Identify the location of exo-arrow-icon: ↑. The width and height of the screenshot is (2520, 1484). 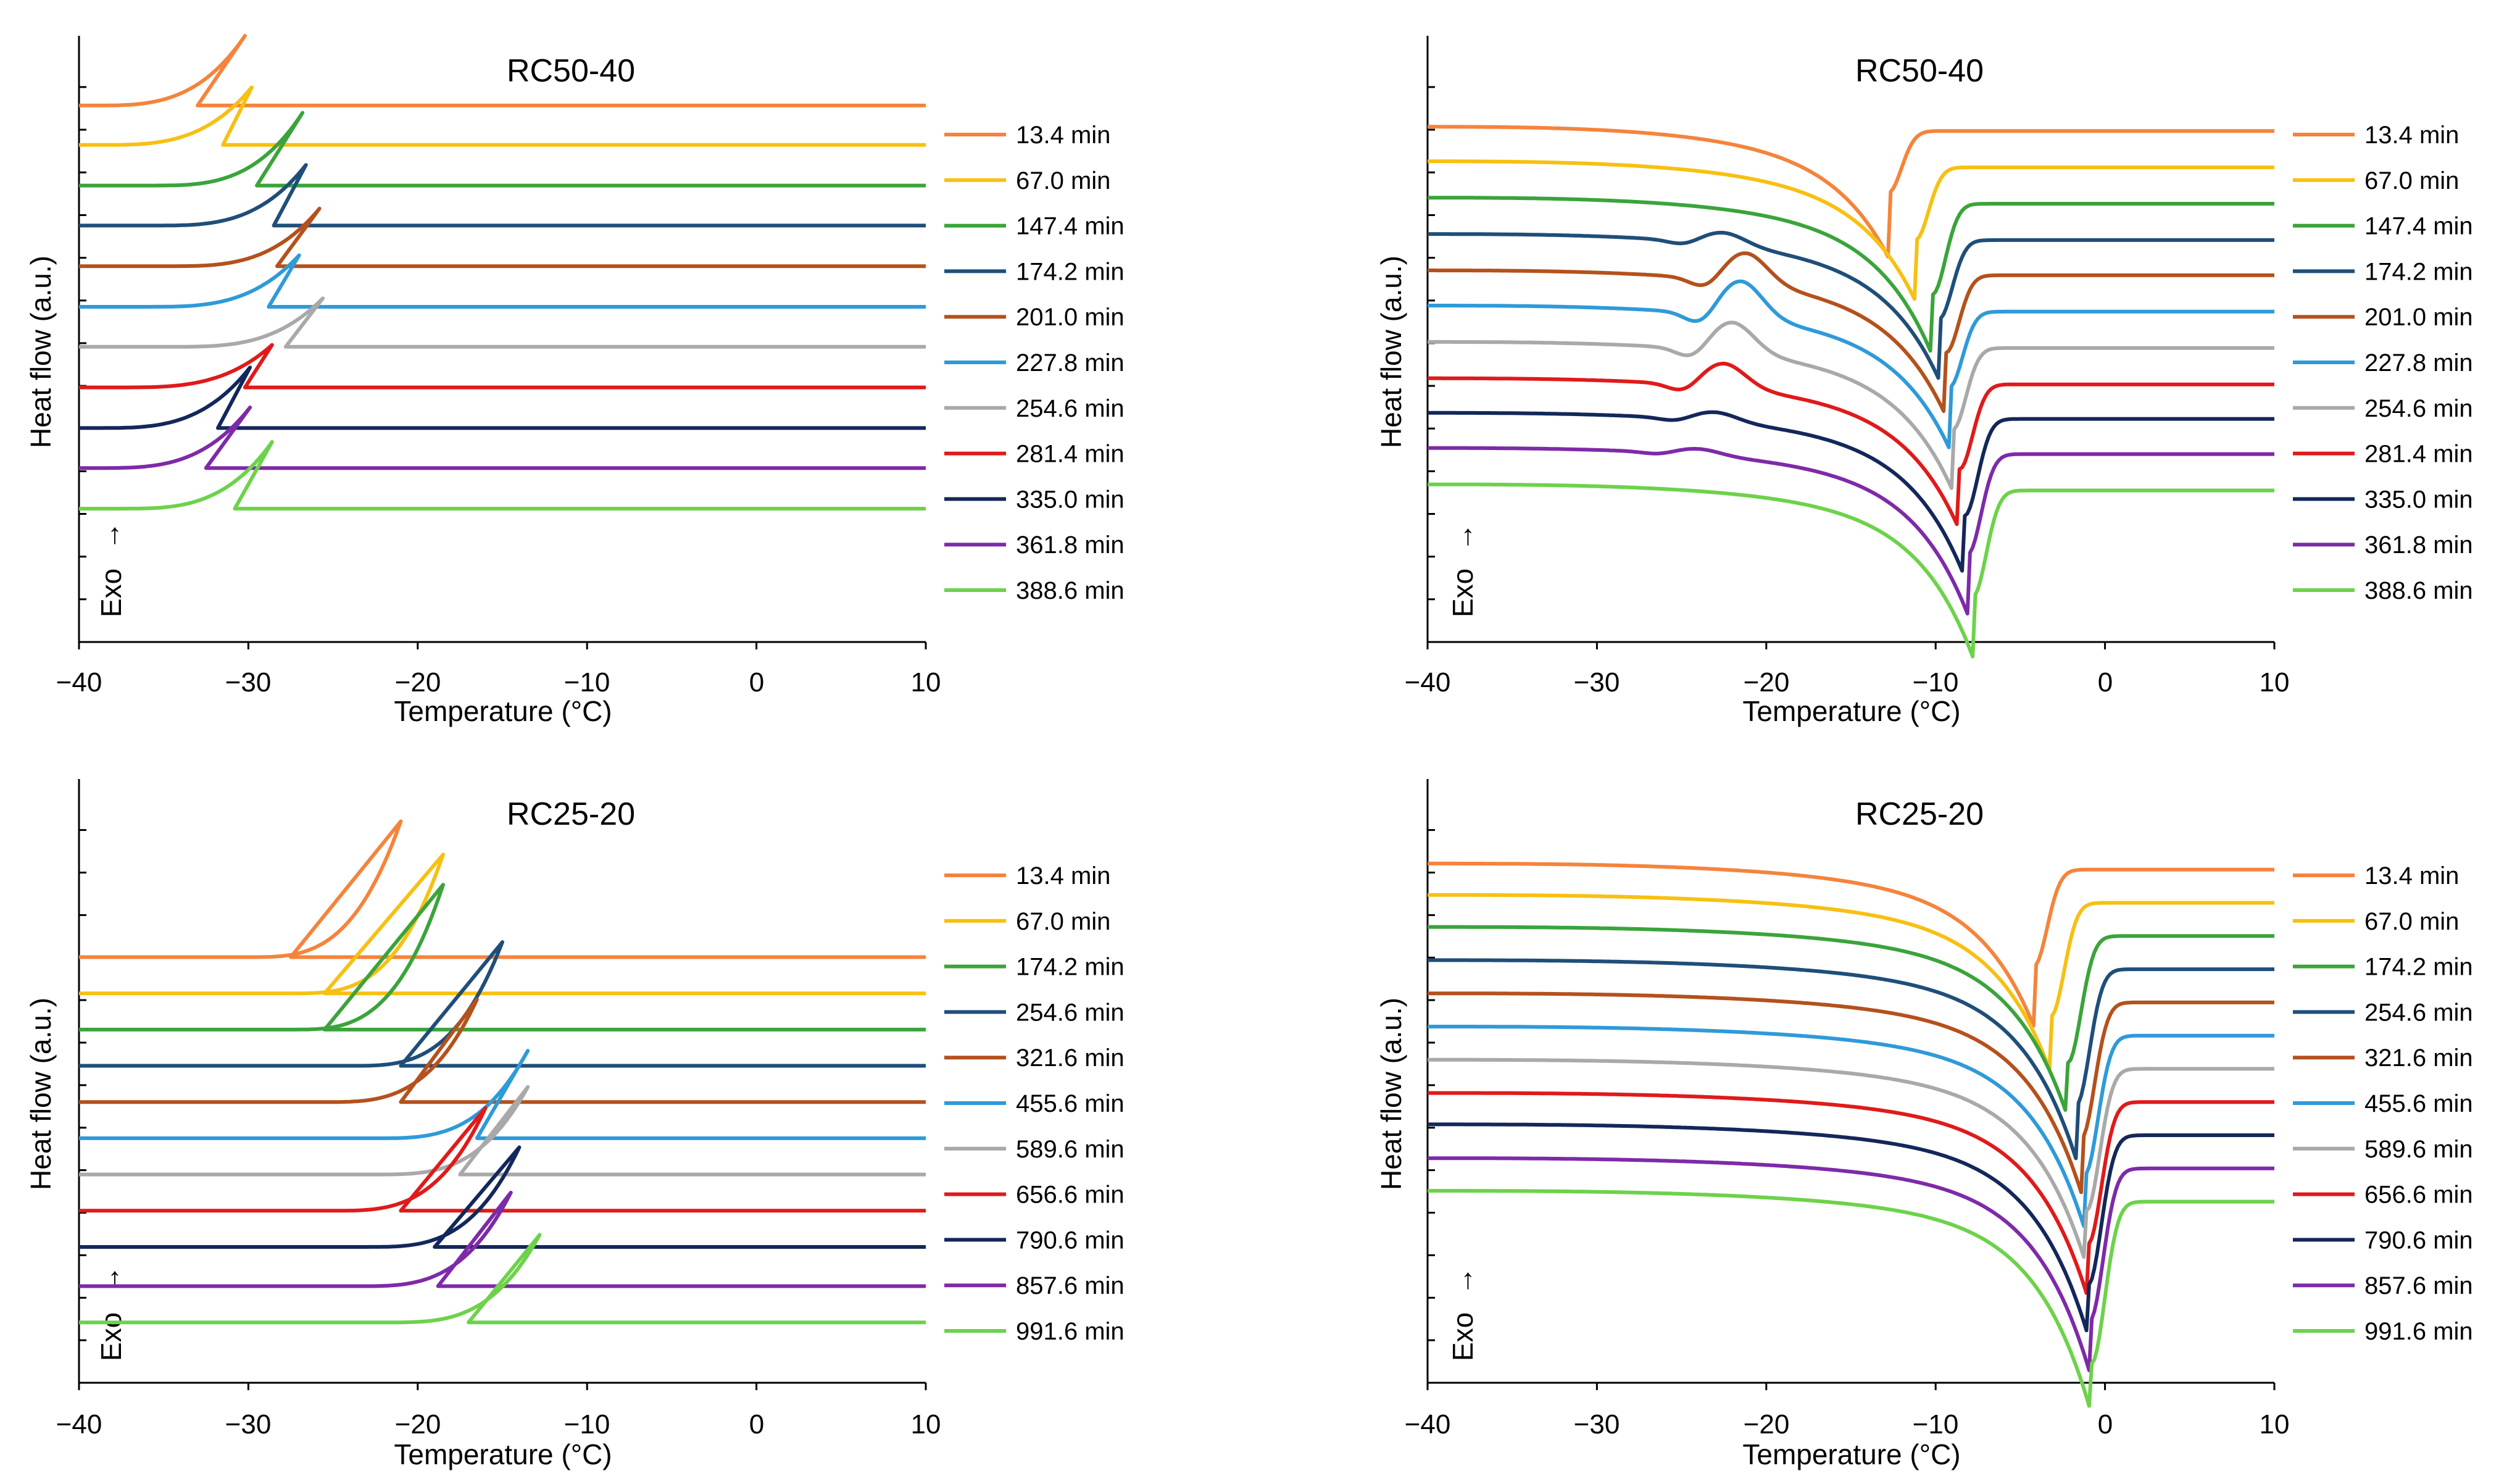
(115, 533).